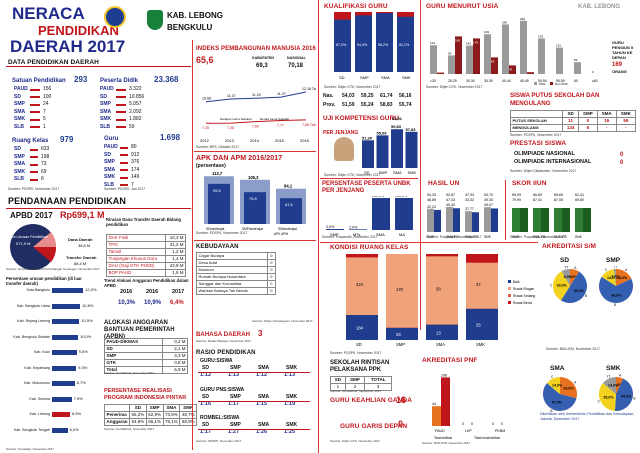 This screenshot has width=640, height=453. What do you see at coordinates (470, 81) in the screenshot?
I see `usia-category: 30-34` at bounding box center [470, 81].